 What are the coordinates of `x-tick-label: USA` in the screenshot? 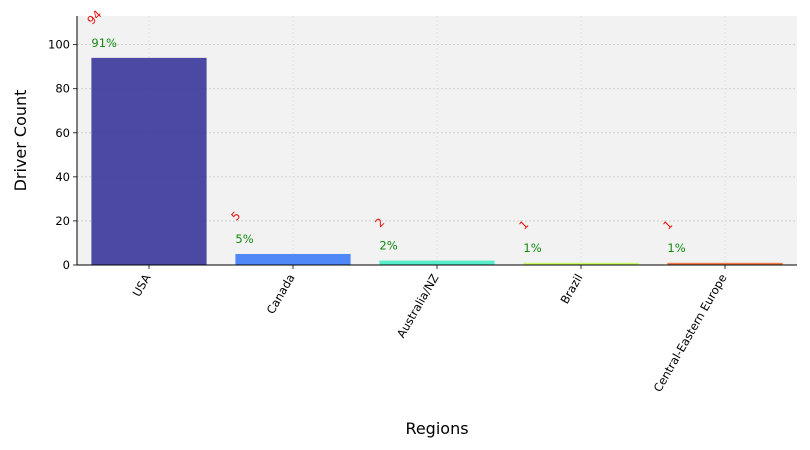 It's located at (142, 285).